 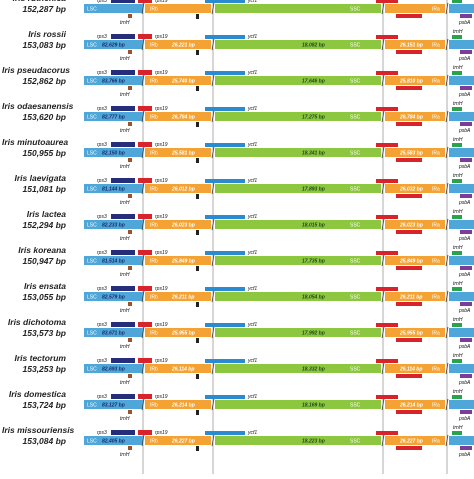 I want to click on gene-ndhf-ira, so click(x=409, y=124).